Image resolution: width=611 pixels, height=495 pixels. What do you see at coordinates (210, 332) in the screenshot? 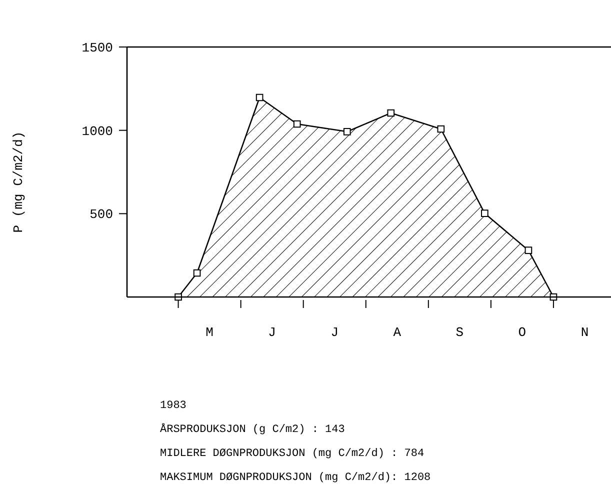
I see `x-tick-label: M` at bounding box center [210, 332].